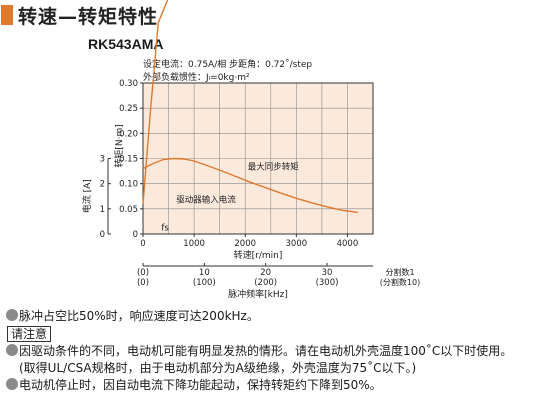  What do you see at coordinates (265, 273) in the screenshot?
I see `pulse-tick-label-top: 20` at bounding box center [265, 273].